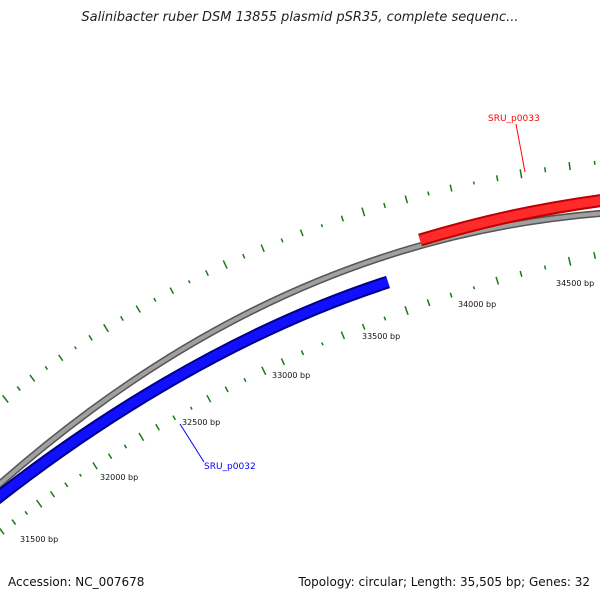 Image resolution: width=600 pixels, height=600 pixels. What do you see at coordinates (514, 119) in the screenshot?
I see `gene-label-sru-p0033: SRU_p0033` at bounding box center [514, 119].